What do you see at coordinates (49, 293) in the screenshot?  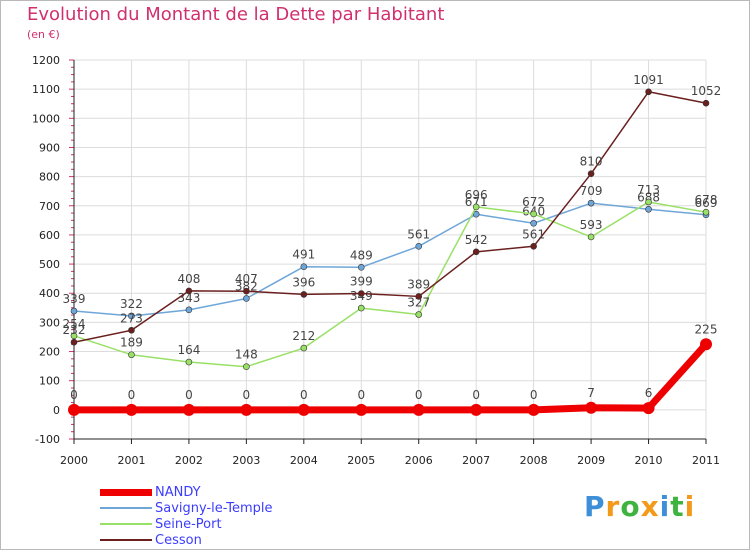 I see `y-tick-label: 400` at bounding box center [49, 293].